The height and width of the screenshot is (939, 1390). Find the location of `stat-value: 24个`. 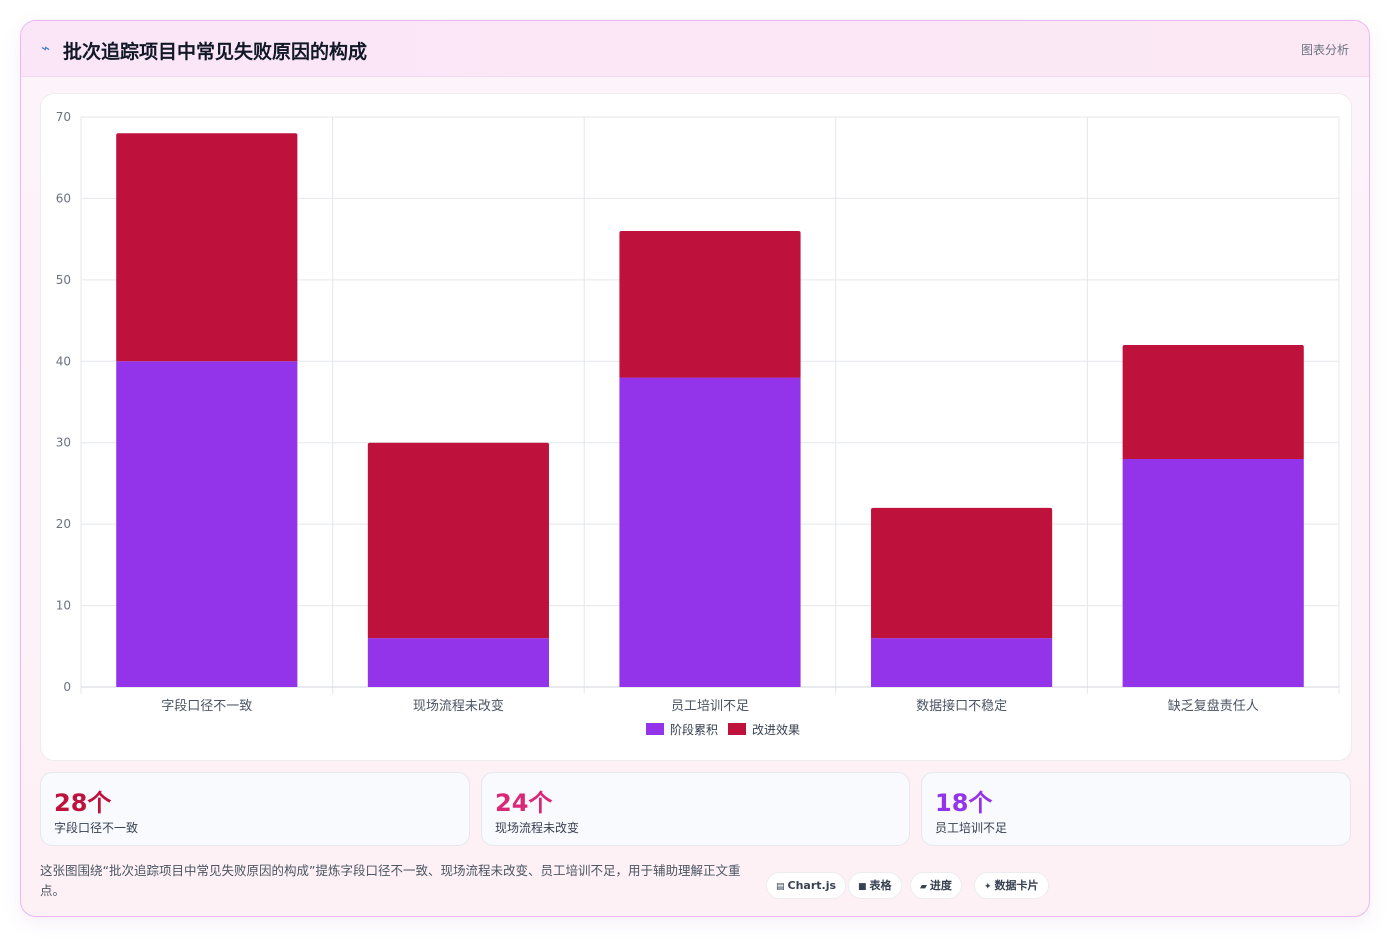

stat-value: 24个 is located at coordinates (524, 803).